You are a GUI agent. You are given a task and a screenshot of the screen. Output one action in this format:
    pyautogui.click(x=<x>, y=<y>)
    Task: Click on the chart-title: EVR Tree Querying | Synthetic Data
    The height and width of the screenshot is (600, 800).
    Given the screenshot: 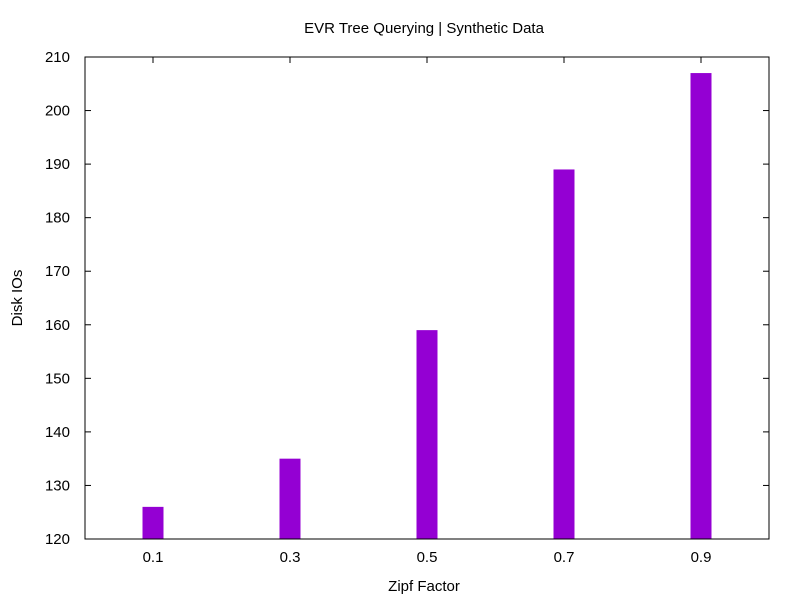 What is the action you would take?
    pyautogui.click(x=424, y=28)
    